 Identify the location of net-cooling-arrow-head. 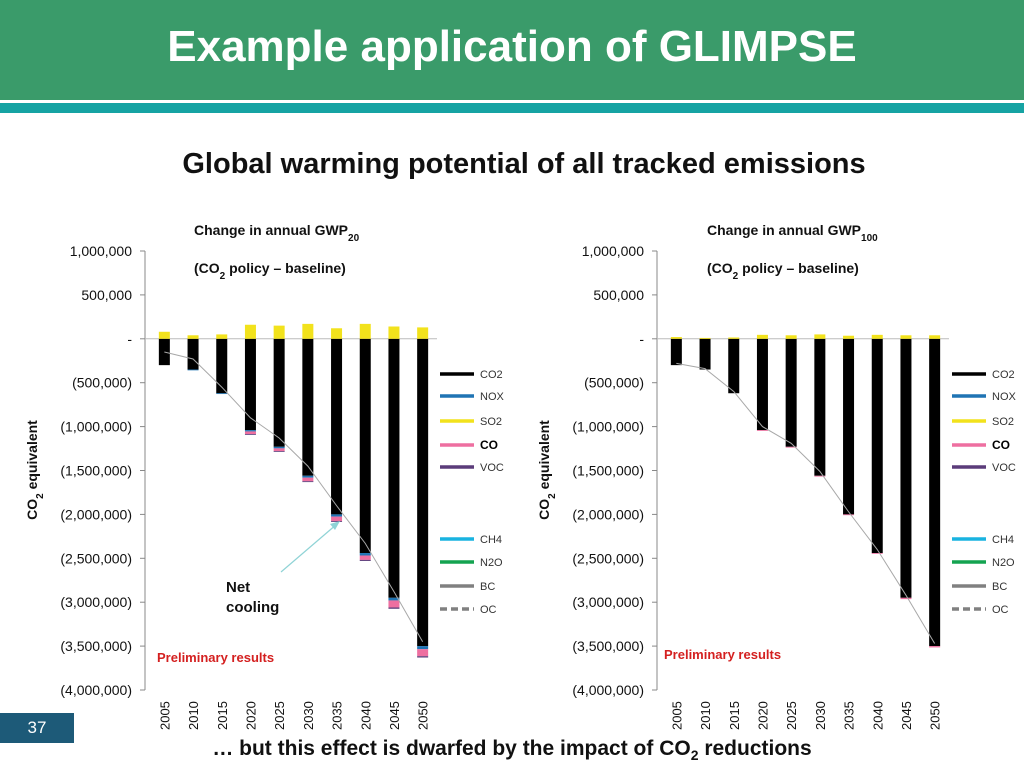
(335, 525).